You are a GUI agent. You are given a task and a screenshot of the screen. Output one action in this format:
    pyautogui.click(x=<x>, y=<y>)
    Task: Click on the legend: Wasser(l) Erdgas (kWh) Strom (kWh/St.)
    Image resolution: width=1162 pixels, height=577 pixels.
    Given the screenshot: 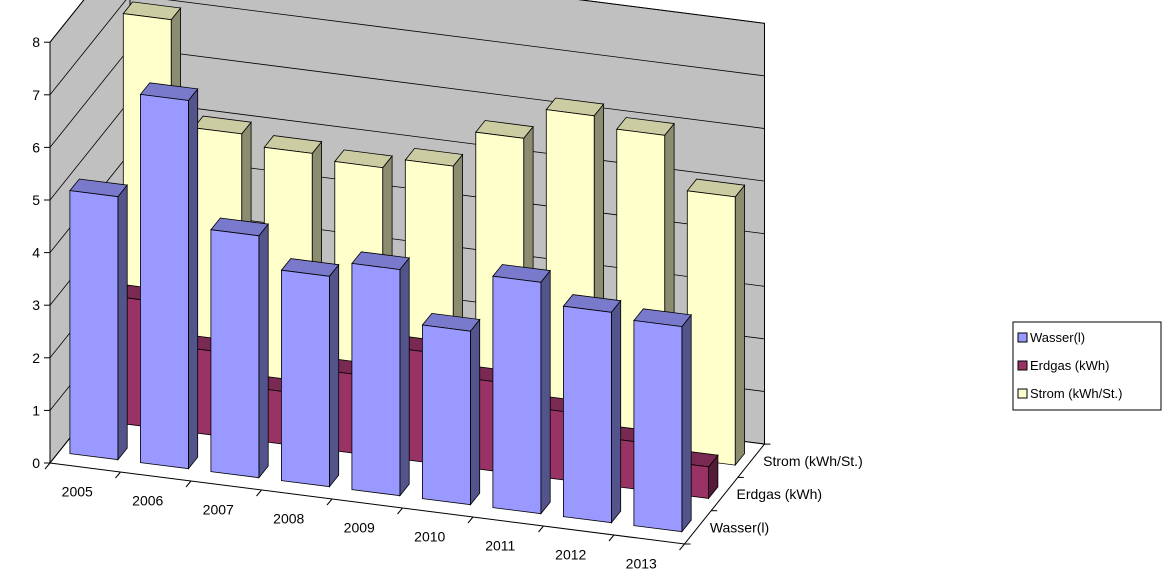 What is the action you would take?
    pyautogui.click(x=1087, y=366)
    